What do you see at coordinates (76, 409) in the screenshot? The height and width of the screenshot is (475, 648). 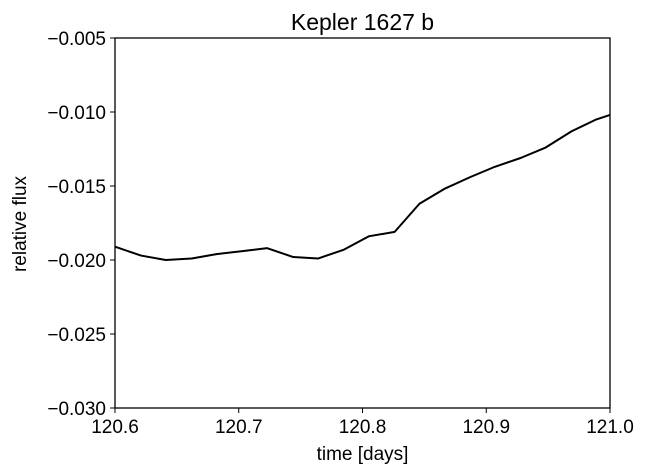 I see `y-tick-label: −0.030` at bounding box center [76, 409].